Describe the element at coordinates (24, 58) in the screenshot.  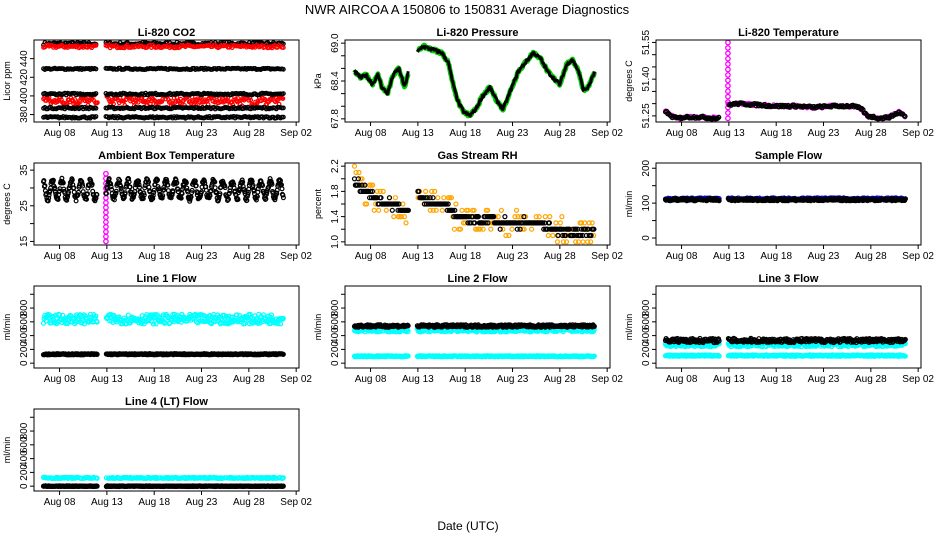
I see `y-tick-label: 440` at that location.